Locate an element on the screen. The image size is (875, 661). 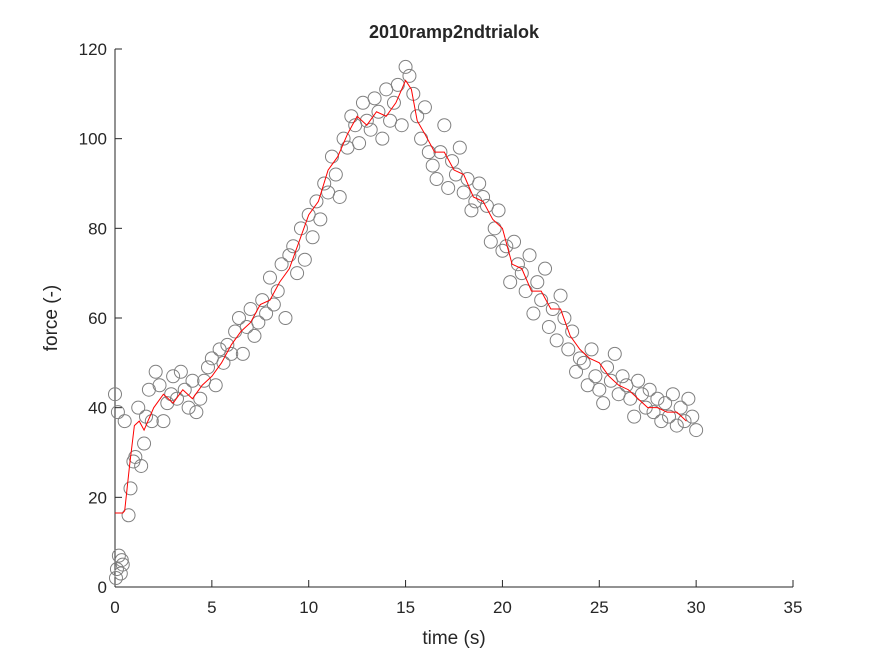
chart-title: 2010ramp2ndtrialok is located at coordinates (454, 32).